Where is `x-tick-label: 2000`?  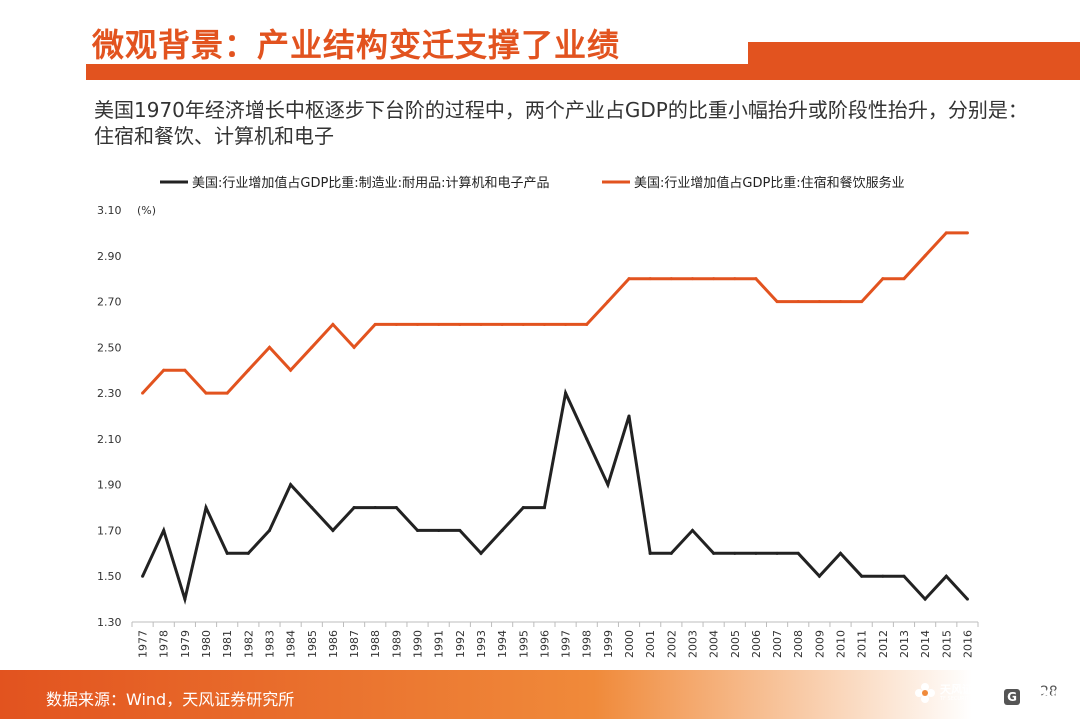 x-tick-label: 2000 is located at coordinates (629, 644).